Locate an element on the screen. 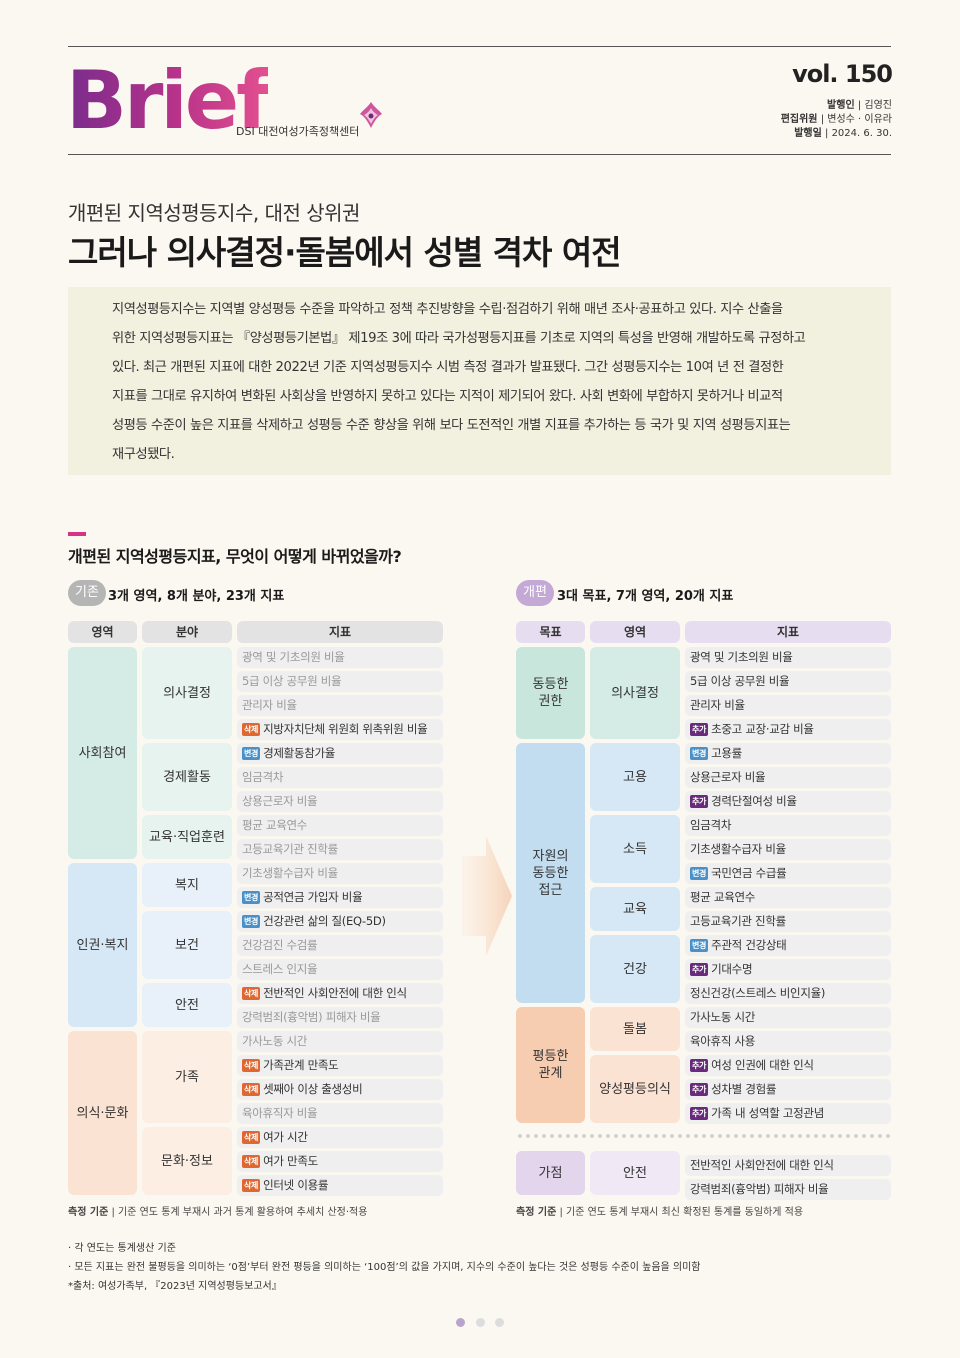  indicator-label: 여가 만족도 is located at coordinates (290, 1161).